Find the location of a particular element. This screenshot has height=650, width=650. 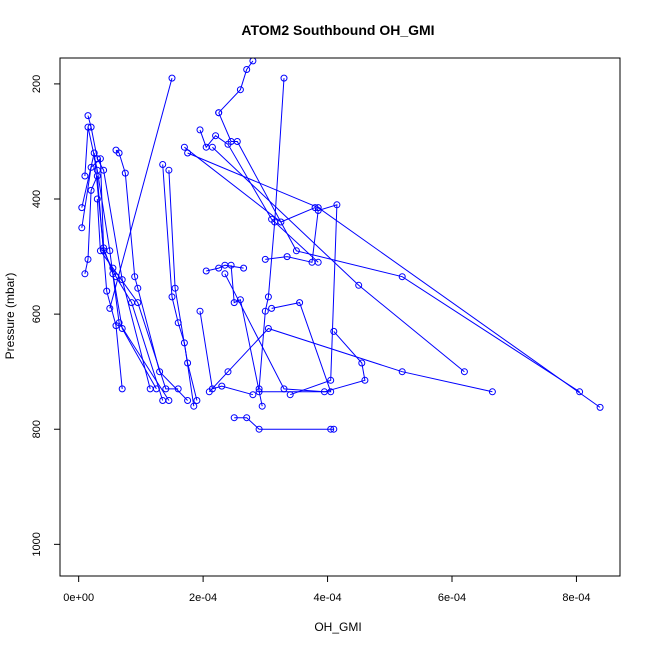

x-tick-label: 8e-04 is located at coordinates (576, 598).